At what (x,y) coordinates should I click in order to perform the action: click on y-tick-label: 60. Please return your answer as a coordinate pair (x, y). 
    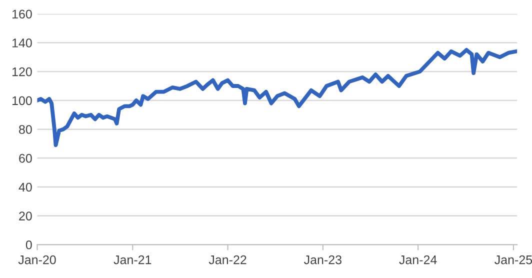
    Looking at the image, I should click on (25, 158).